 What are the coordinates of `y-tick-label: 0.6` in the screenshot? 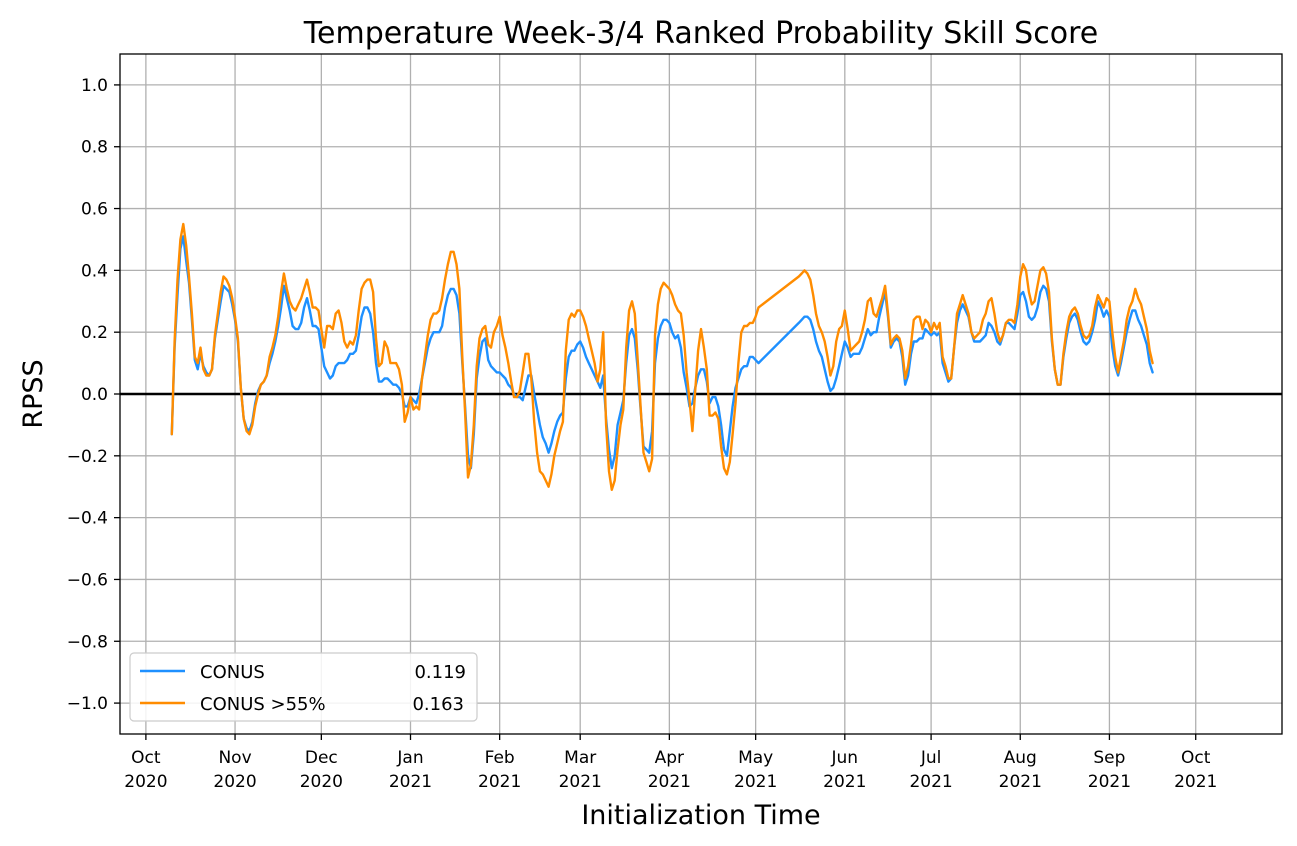 It's located at (94, 210).